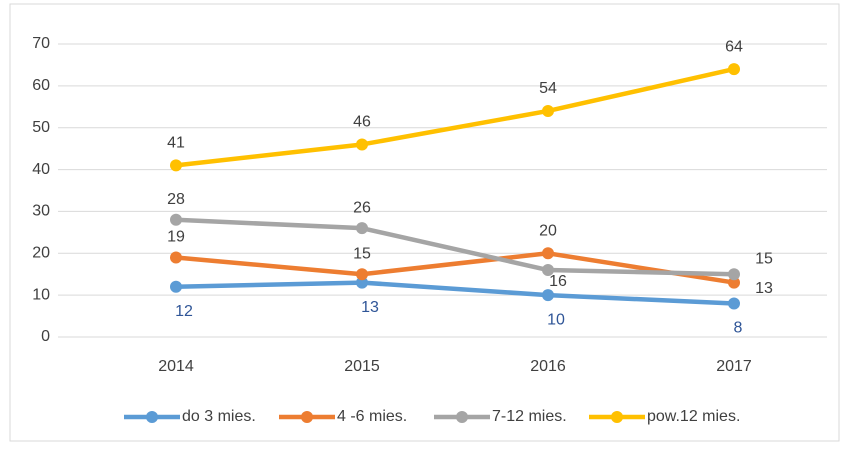  I want to click on y-tick-label: 0, so click(45, 336).